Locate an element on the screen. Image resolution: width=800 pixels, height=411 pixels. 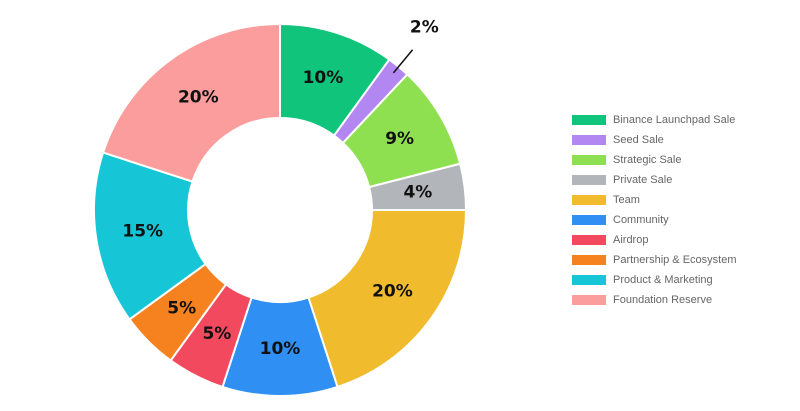
legend-label: Strategic Sale is located at coordinates (647, 160).